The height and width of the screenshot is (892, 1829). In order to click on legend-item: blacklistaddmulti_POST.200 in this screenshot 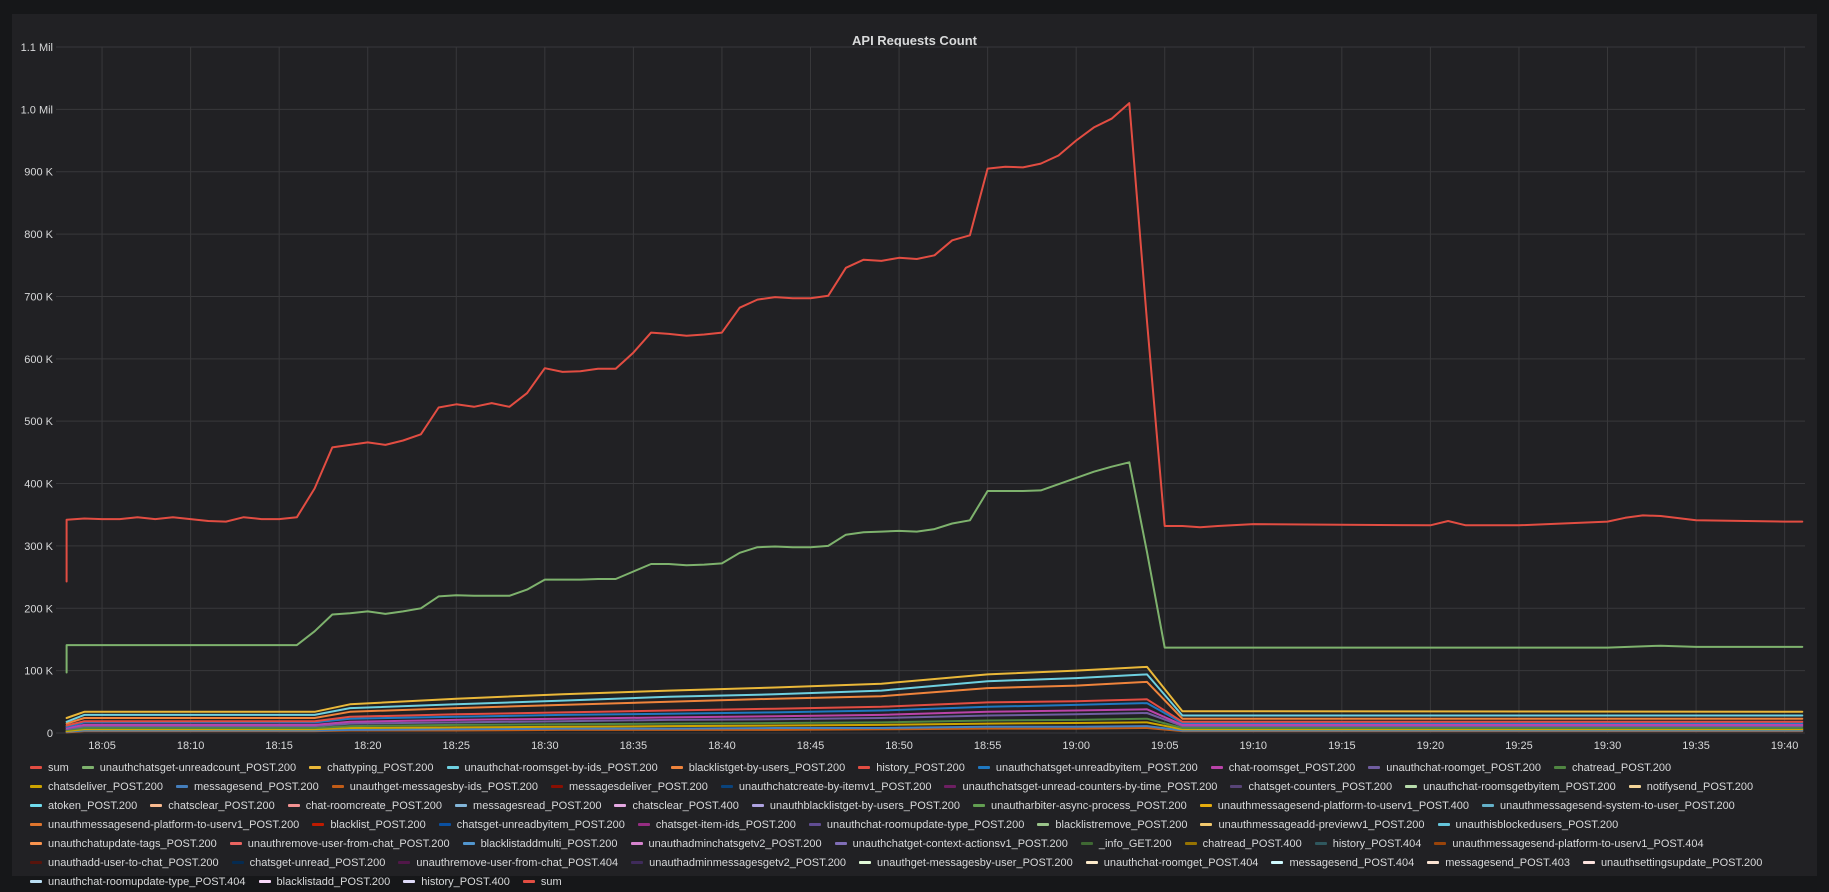, I will do `click(540, 844)`.